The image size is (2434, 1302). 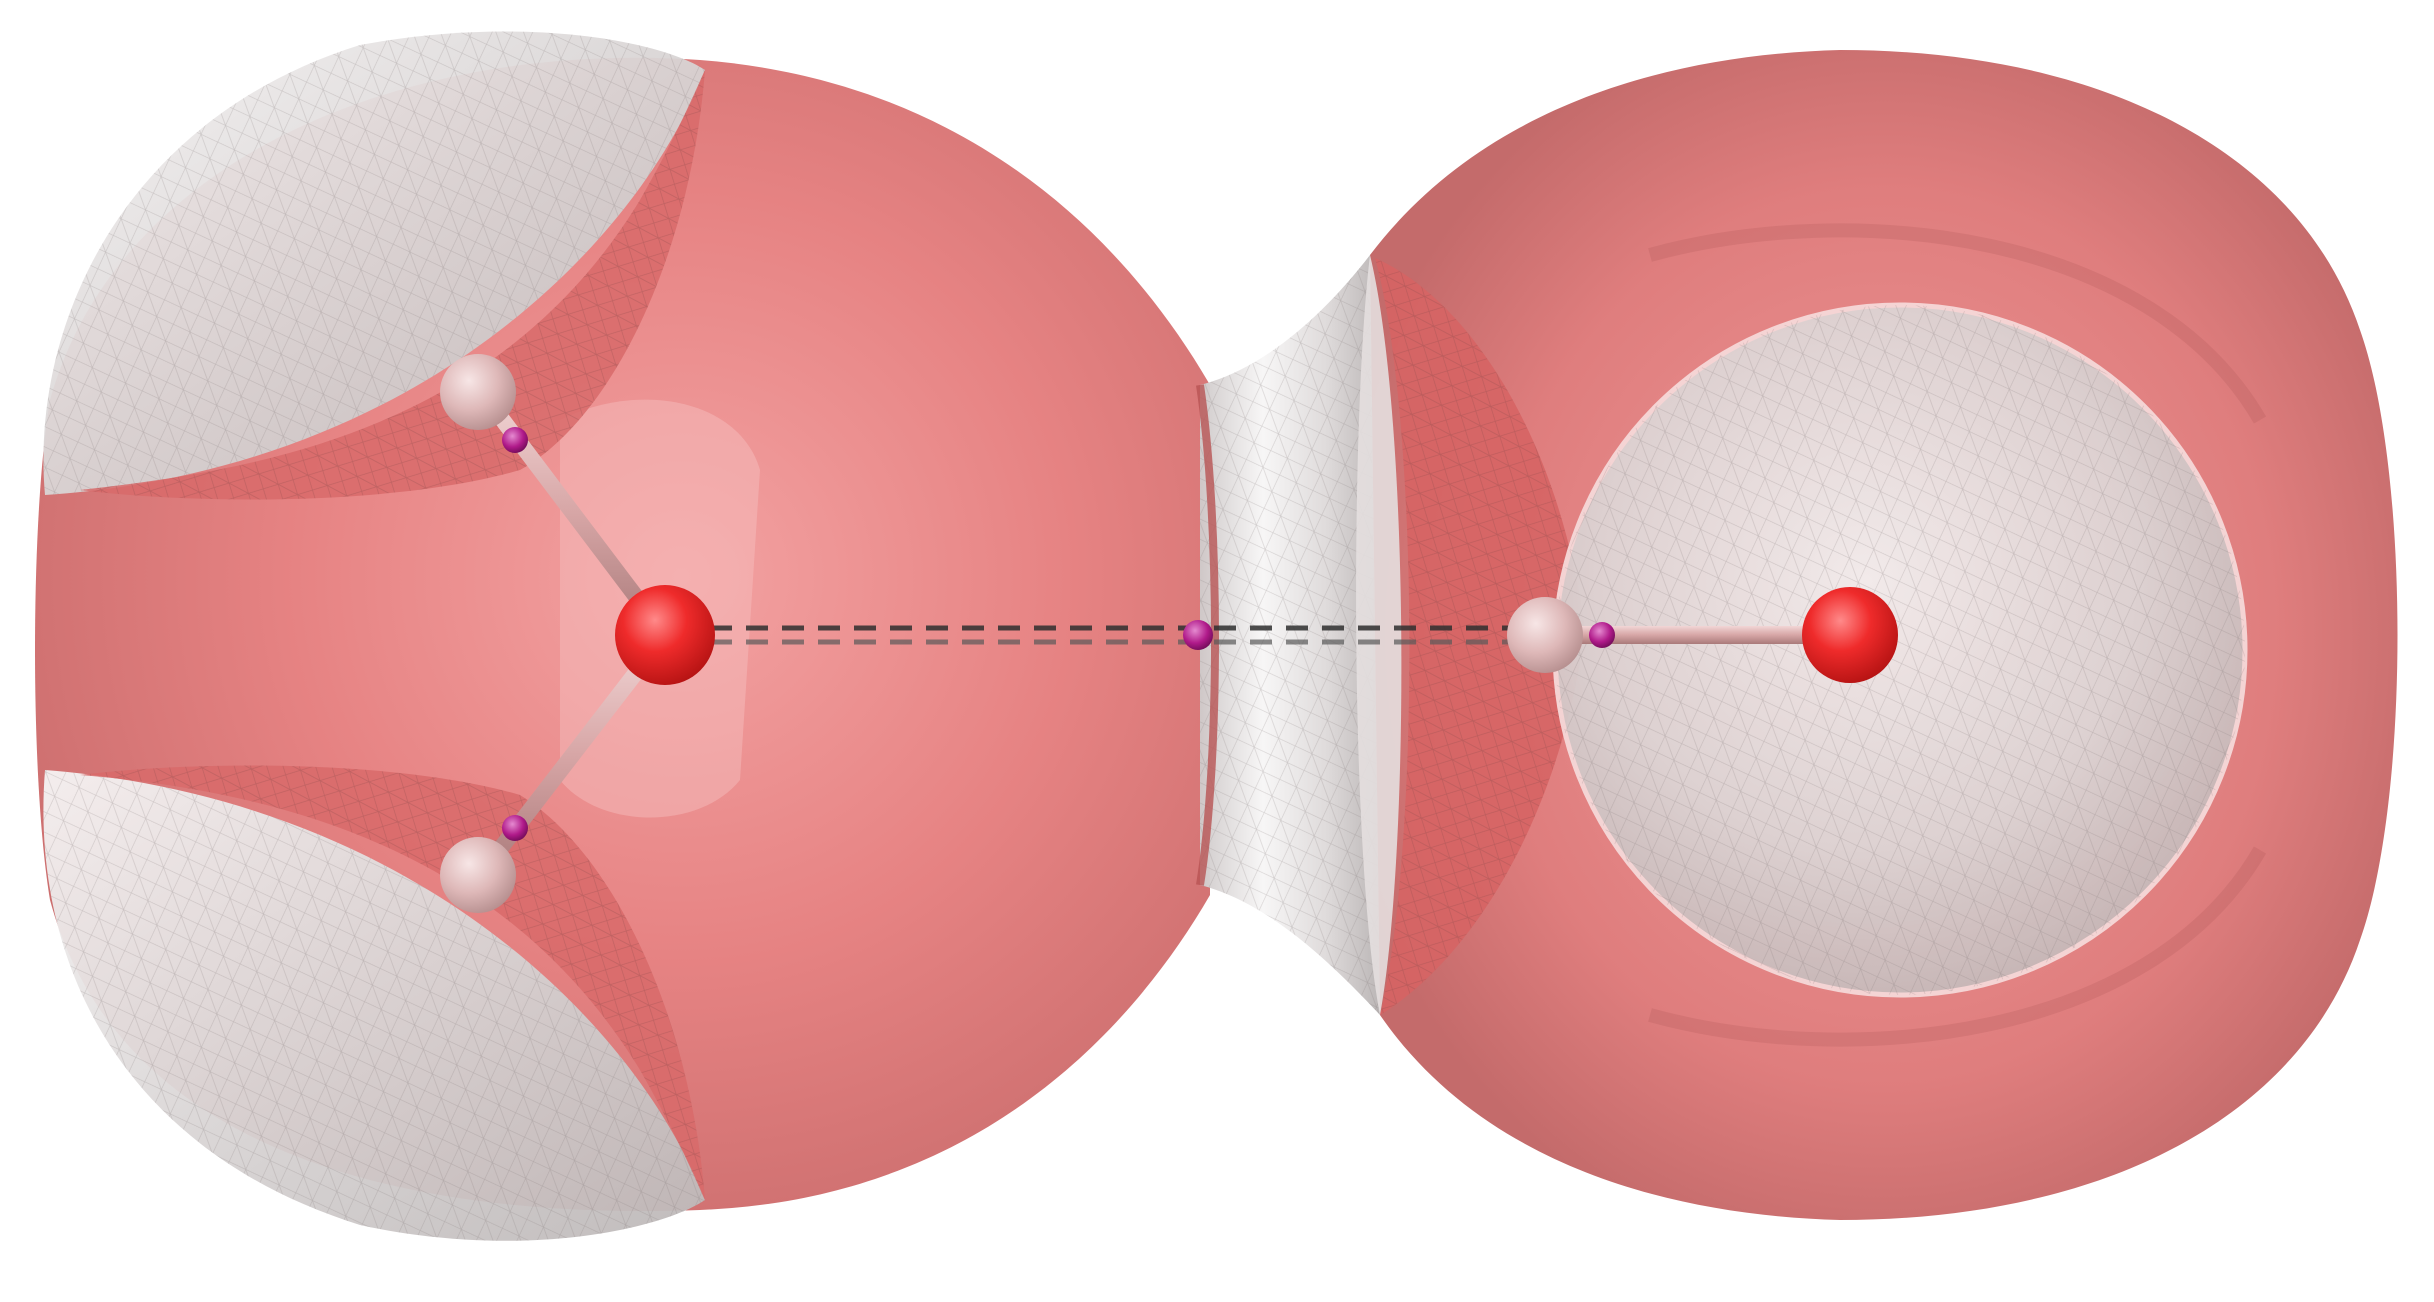 What do you see at coordinates (1545, 635) in the screenshot?
I see `donor-hydrogen-atom` at bounding box center [1545, 635].